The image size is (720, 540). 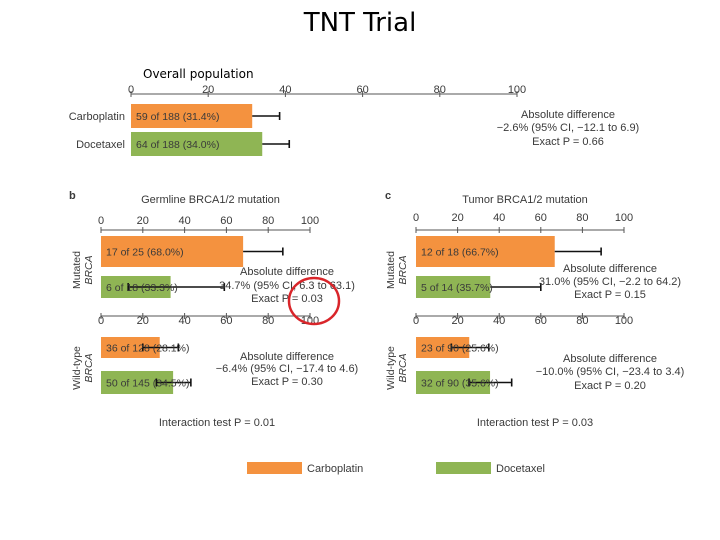 What do you see at coordinates (388, 196) in the screenshot?
I see `panel-letter-c: c` at bounding box center [388, 196].